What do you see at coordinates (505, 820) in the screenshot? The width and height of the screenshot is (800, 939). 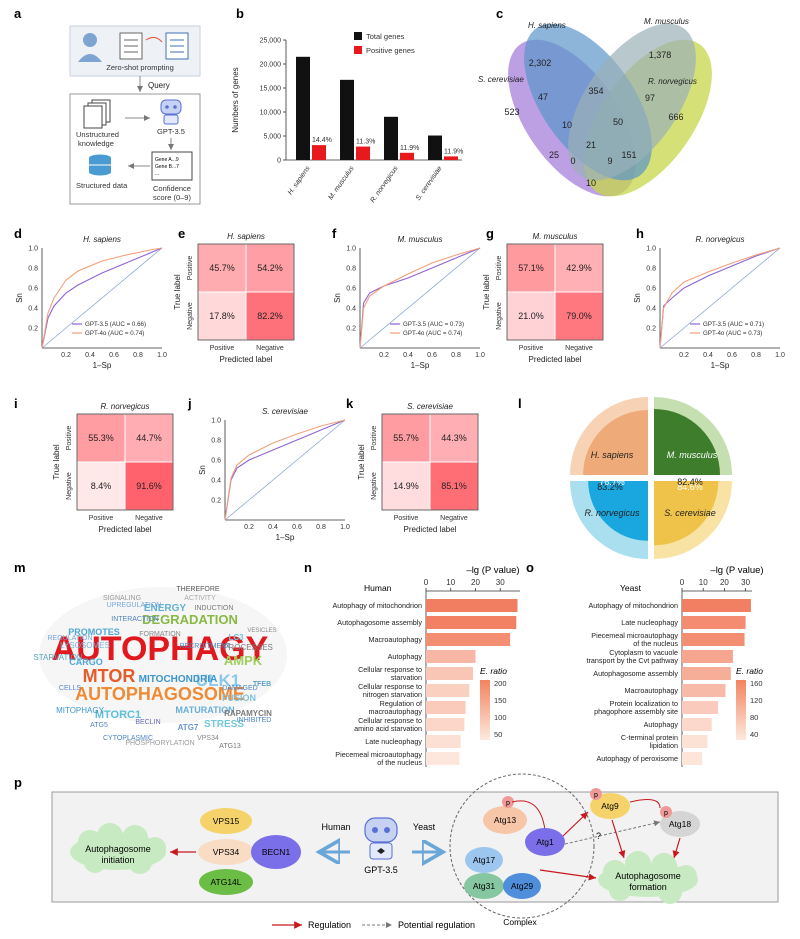 I see `node-atg13` at bounding box center [505, 820].